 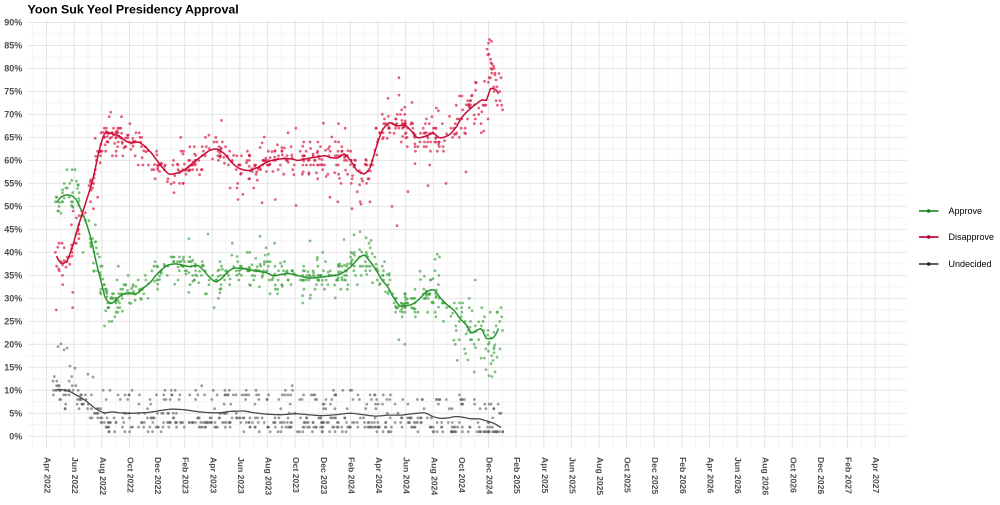 I want to click on svg-text: 40%, so click(x=13, y=253).